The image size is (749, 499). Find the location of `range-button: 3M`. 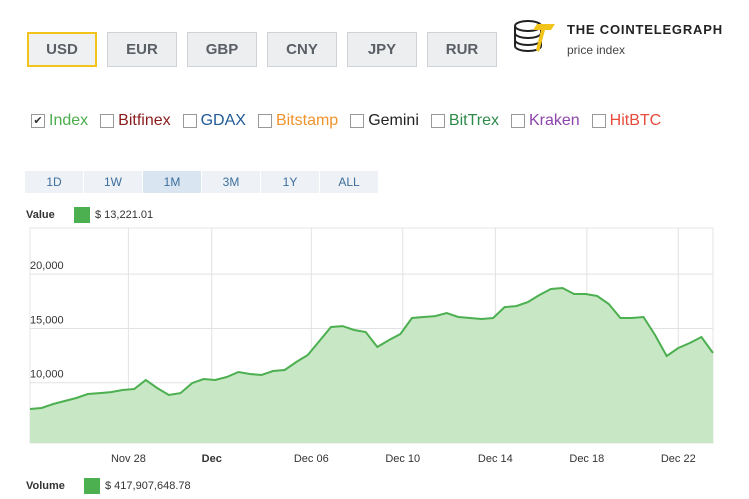

range-button: 3M is located at coordinates (231, 182).